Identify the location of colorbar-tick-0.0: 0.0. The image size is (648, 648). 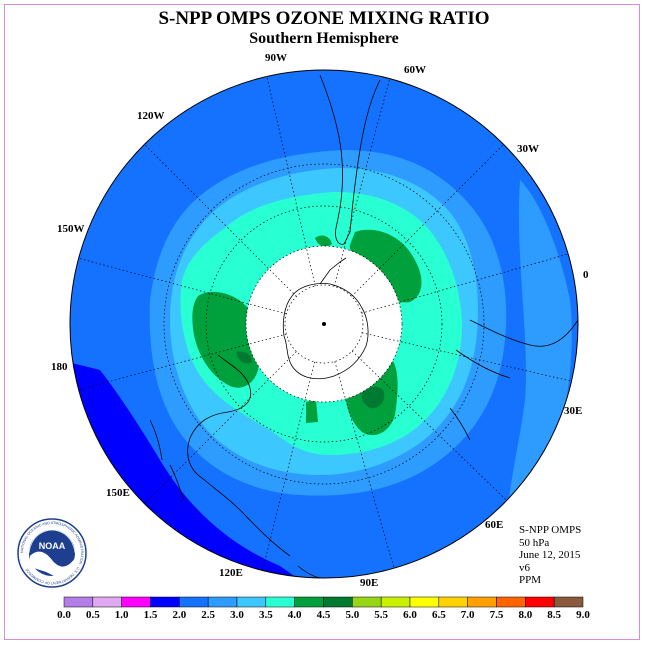
(64, 615).